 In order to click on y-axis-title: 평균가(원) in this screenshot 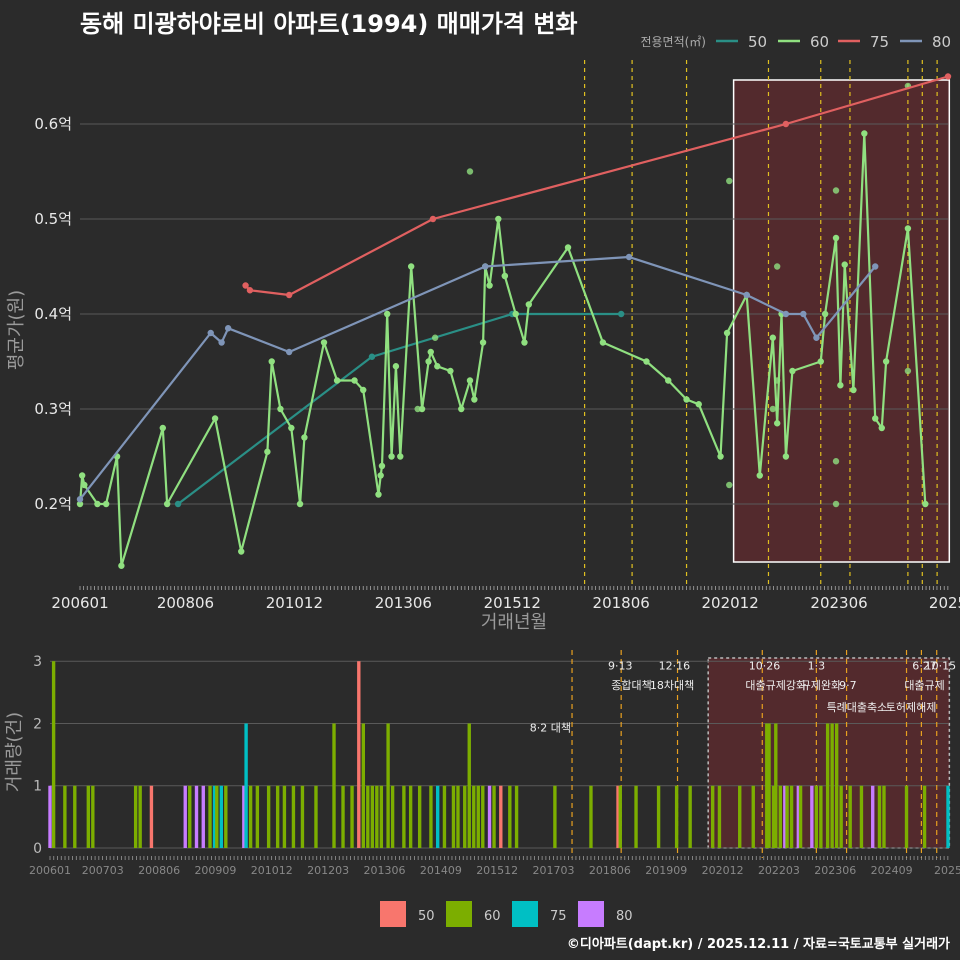, I will do `click(16, 330)`.